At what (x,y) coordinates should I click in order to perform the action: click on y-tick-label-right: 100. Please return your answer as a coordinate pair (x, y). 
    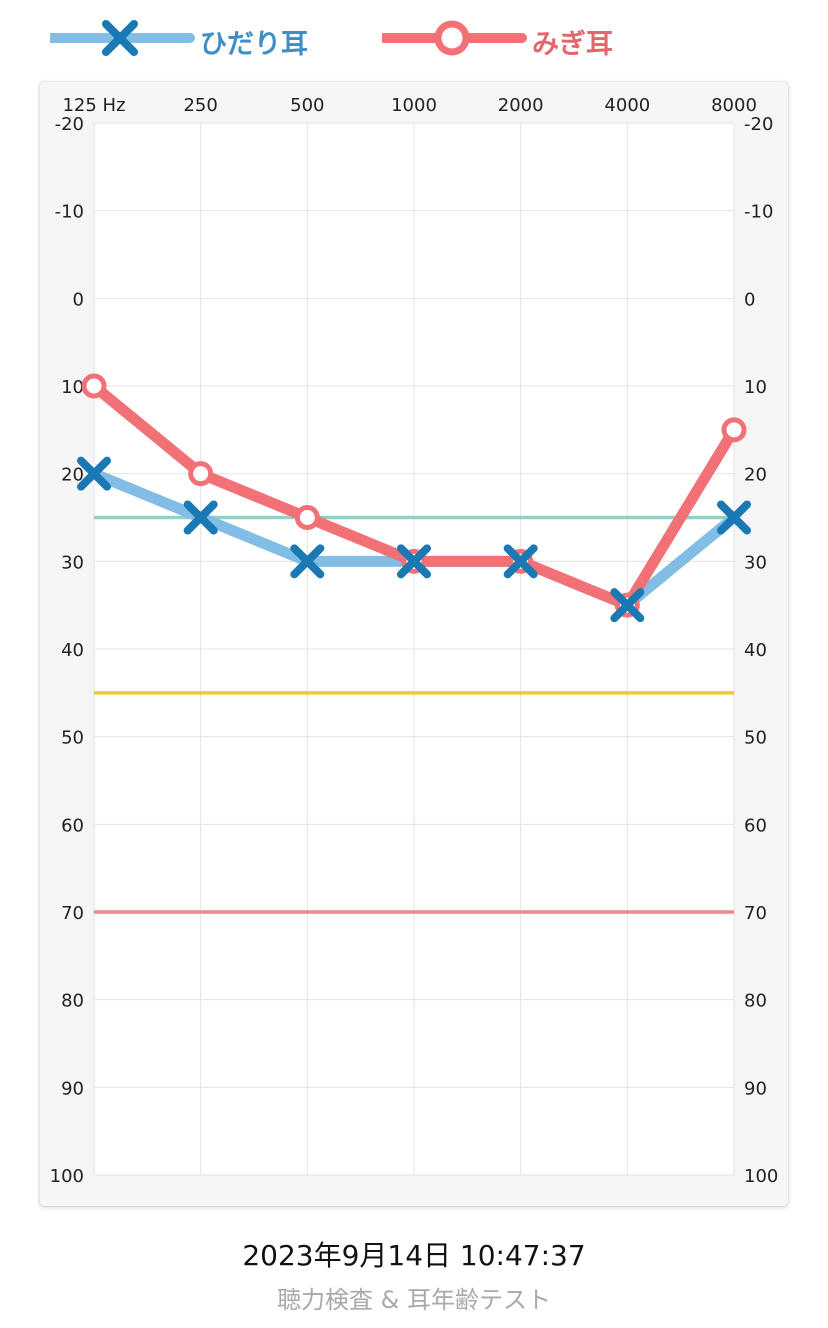
    Looking at the image, I should click on (761, 1176).